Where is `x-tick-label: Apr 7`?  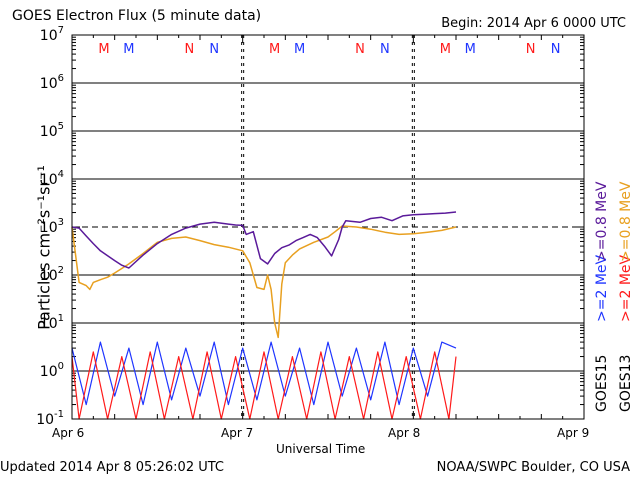
x-tick-label: Apr 7 is located at coordinates (237, 433).